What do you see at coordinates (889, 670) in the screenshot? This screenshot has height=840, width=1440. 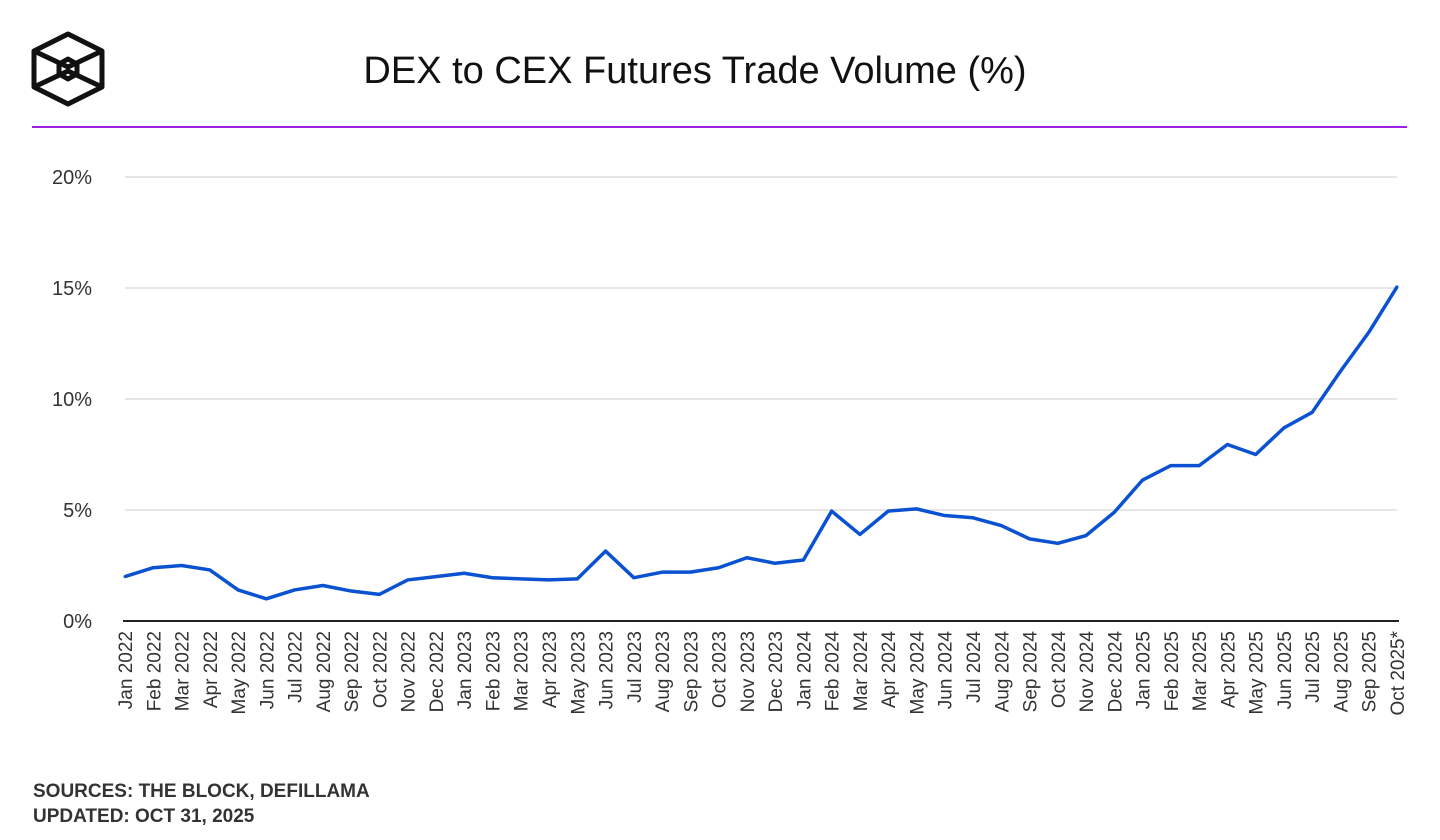 I see `x-tick-label: Apr 2024` at bounding box center [889, 670].